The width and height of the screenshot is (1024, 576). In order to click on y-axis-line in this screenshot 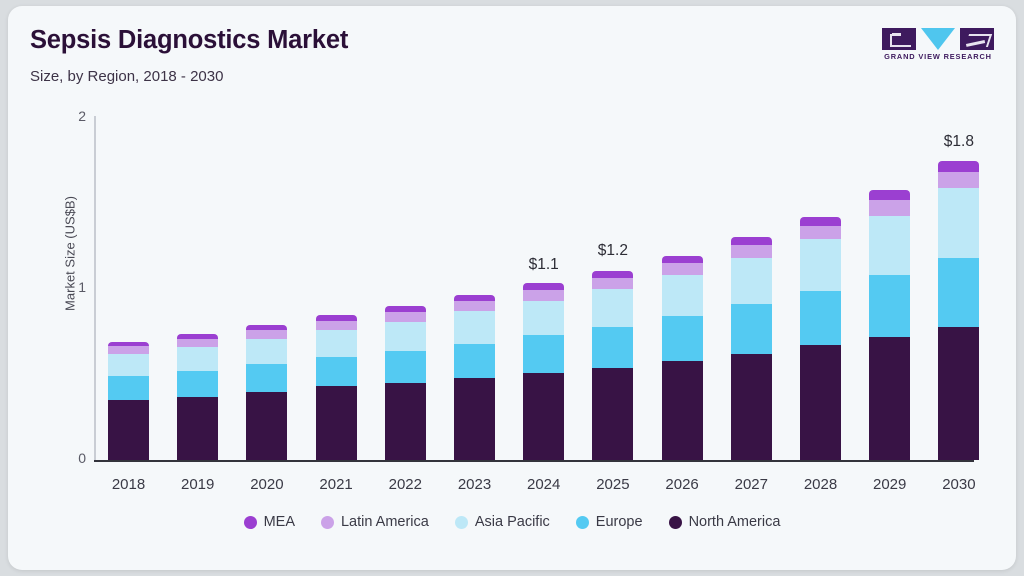, I will do `click(95, 288)`.